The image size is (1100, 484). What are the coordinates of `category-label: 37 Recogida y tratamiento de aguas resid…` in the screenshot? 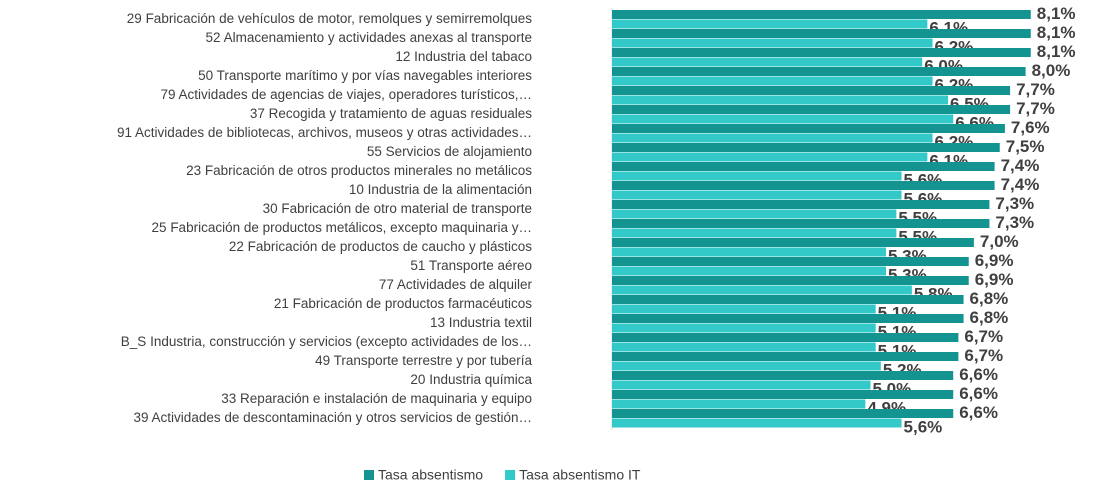 It's located at (391, 113).